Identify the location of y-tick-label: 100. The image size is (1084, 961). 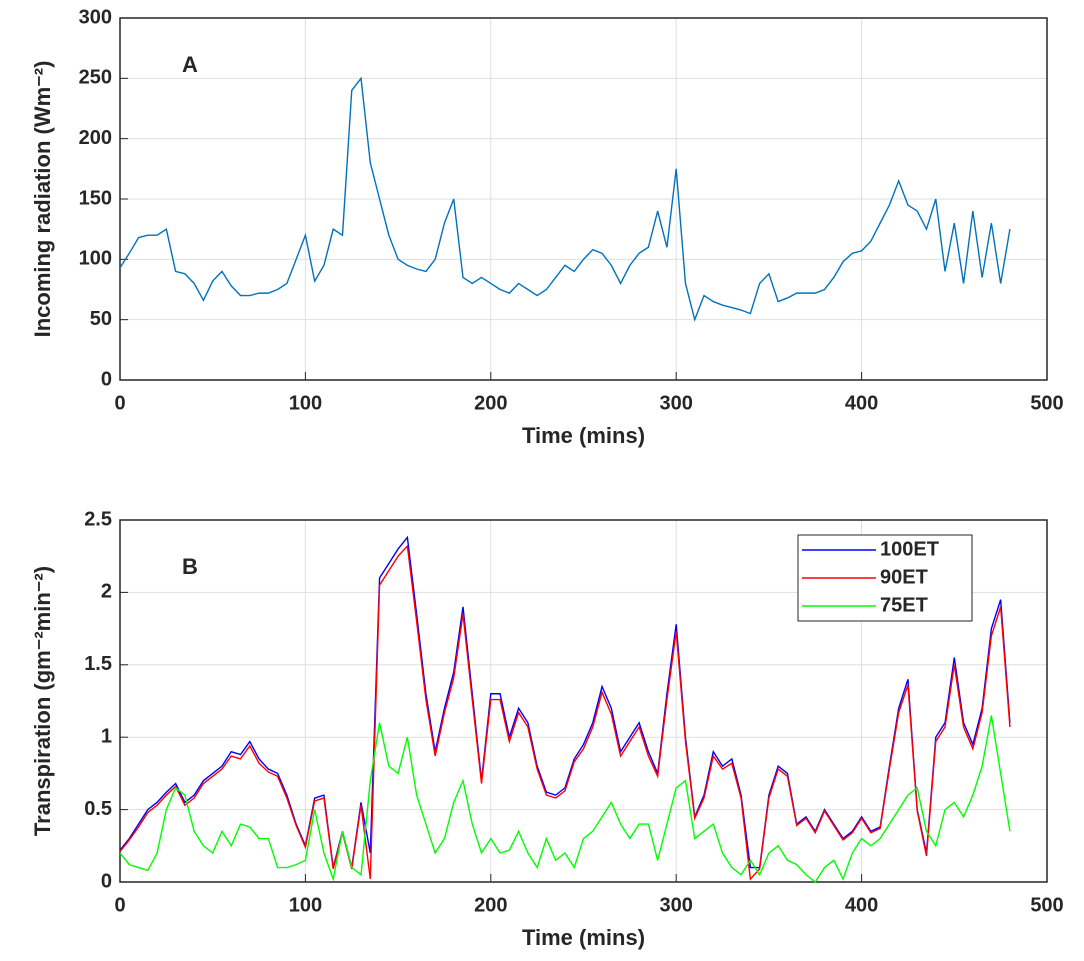
(95, 259).